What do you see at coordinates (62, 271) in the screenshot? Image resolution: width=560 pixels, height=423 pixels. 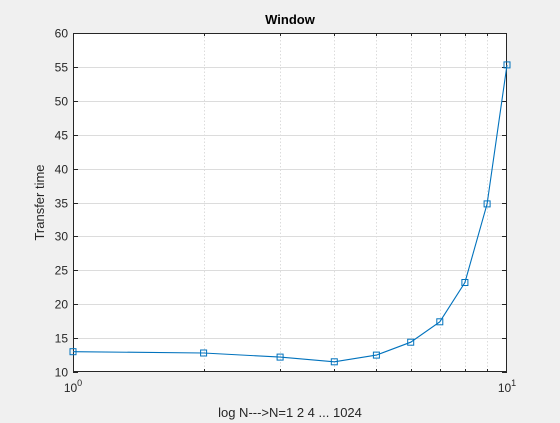 I see `y-tick-label: 25` at bounding box center [62, 271].